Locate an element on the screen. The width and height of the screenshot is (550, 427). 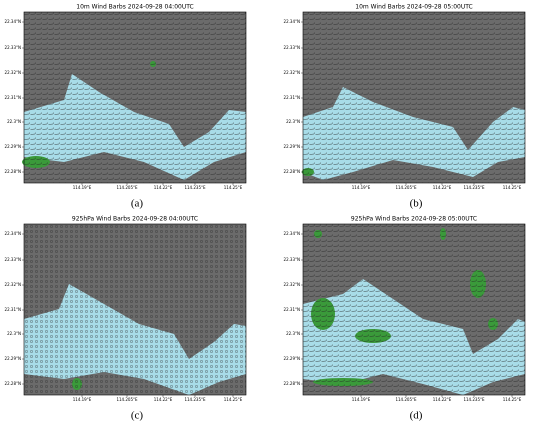
panel-title: 10m Wind Barbs 2024-09-28 04:00UTC is located at coordinates (134, 7).